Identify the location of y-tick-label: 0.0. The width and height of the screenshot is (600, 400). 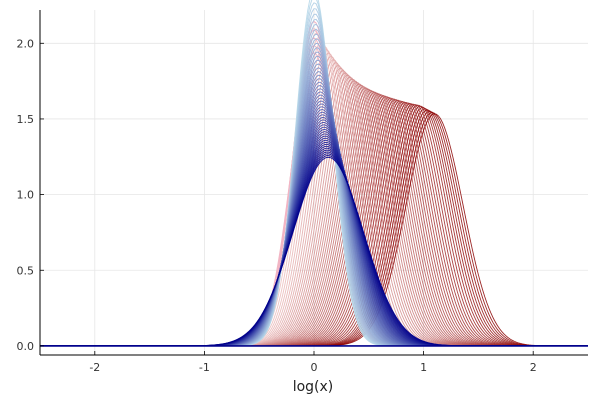
(26, 346).